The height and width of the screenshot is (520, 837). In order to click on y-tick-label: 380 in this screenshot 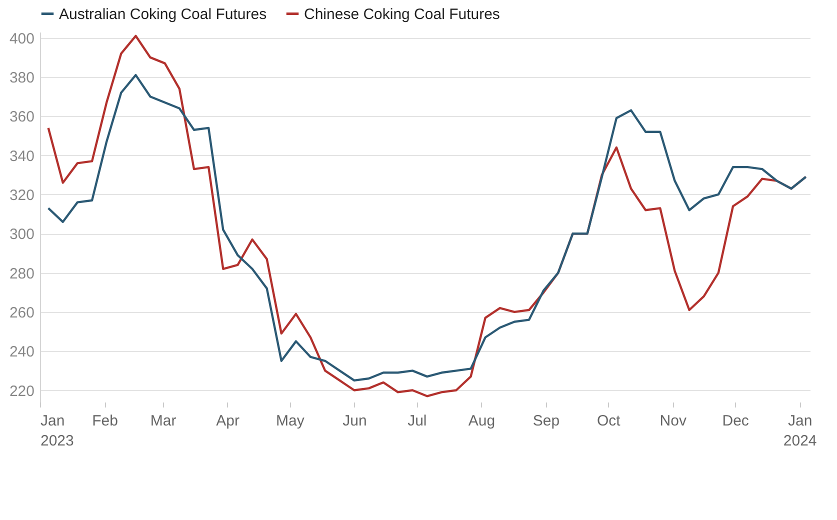, I will do `click(21, 78)`.